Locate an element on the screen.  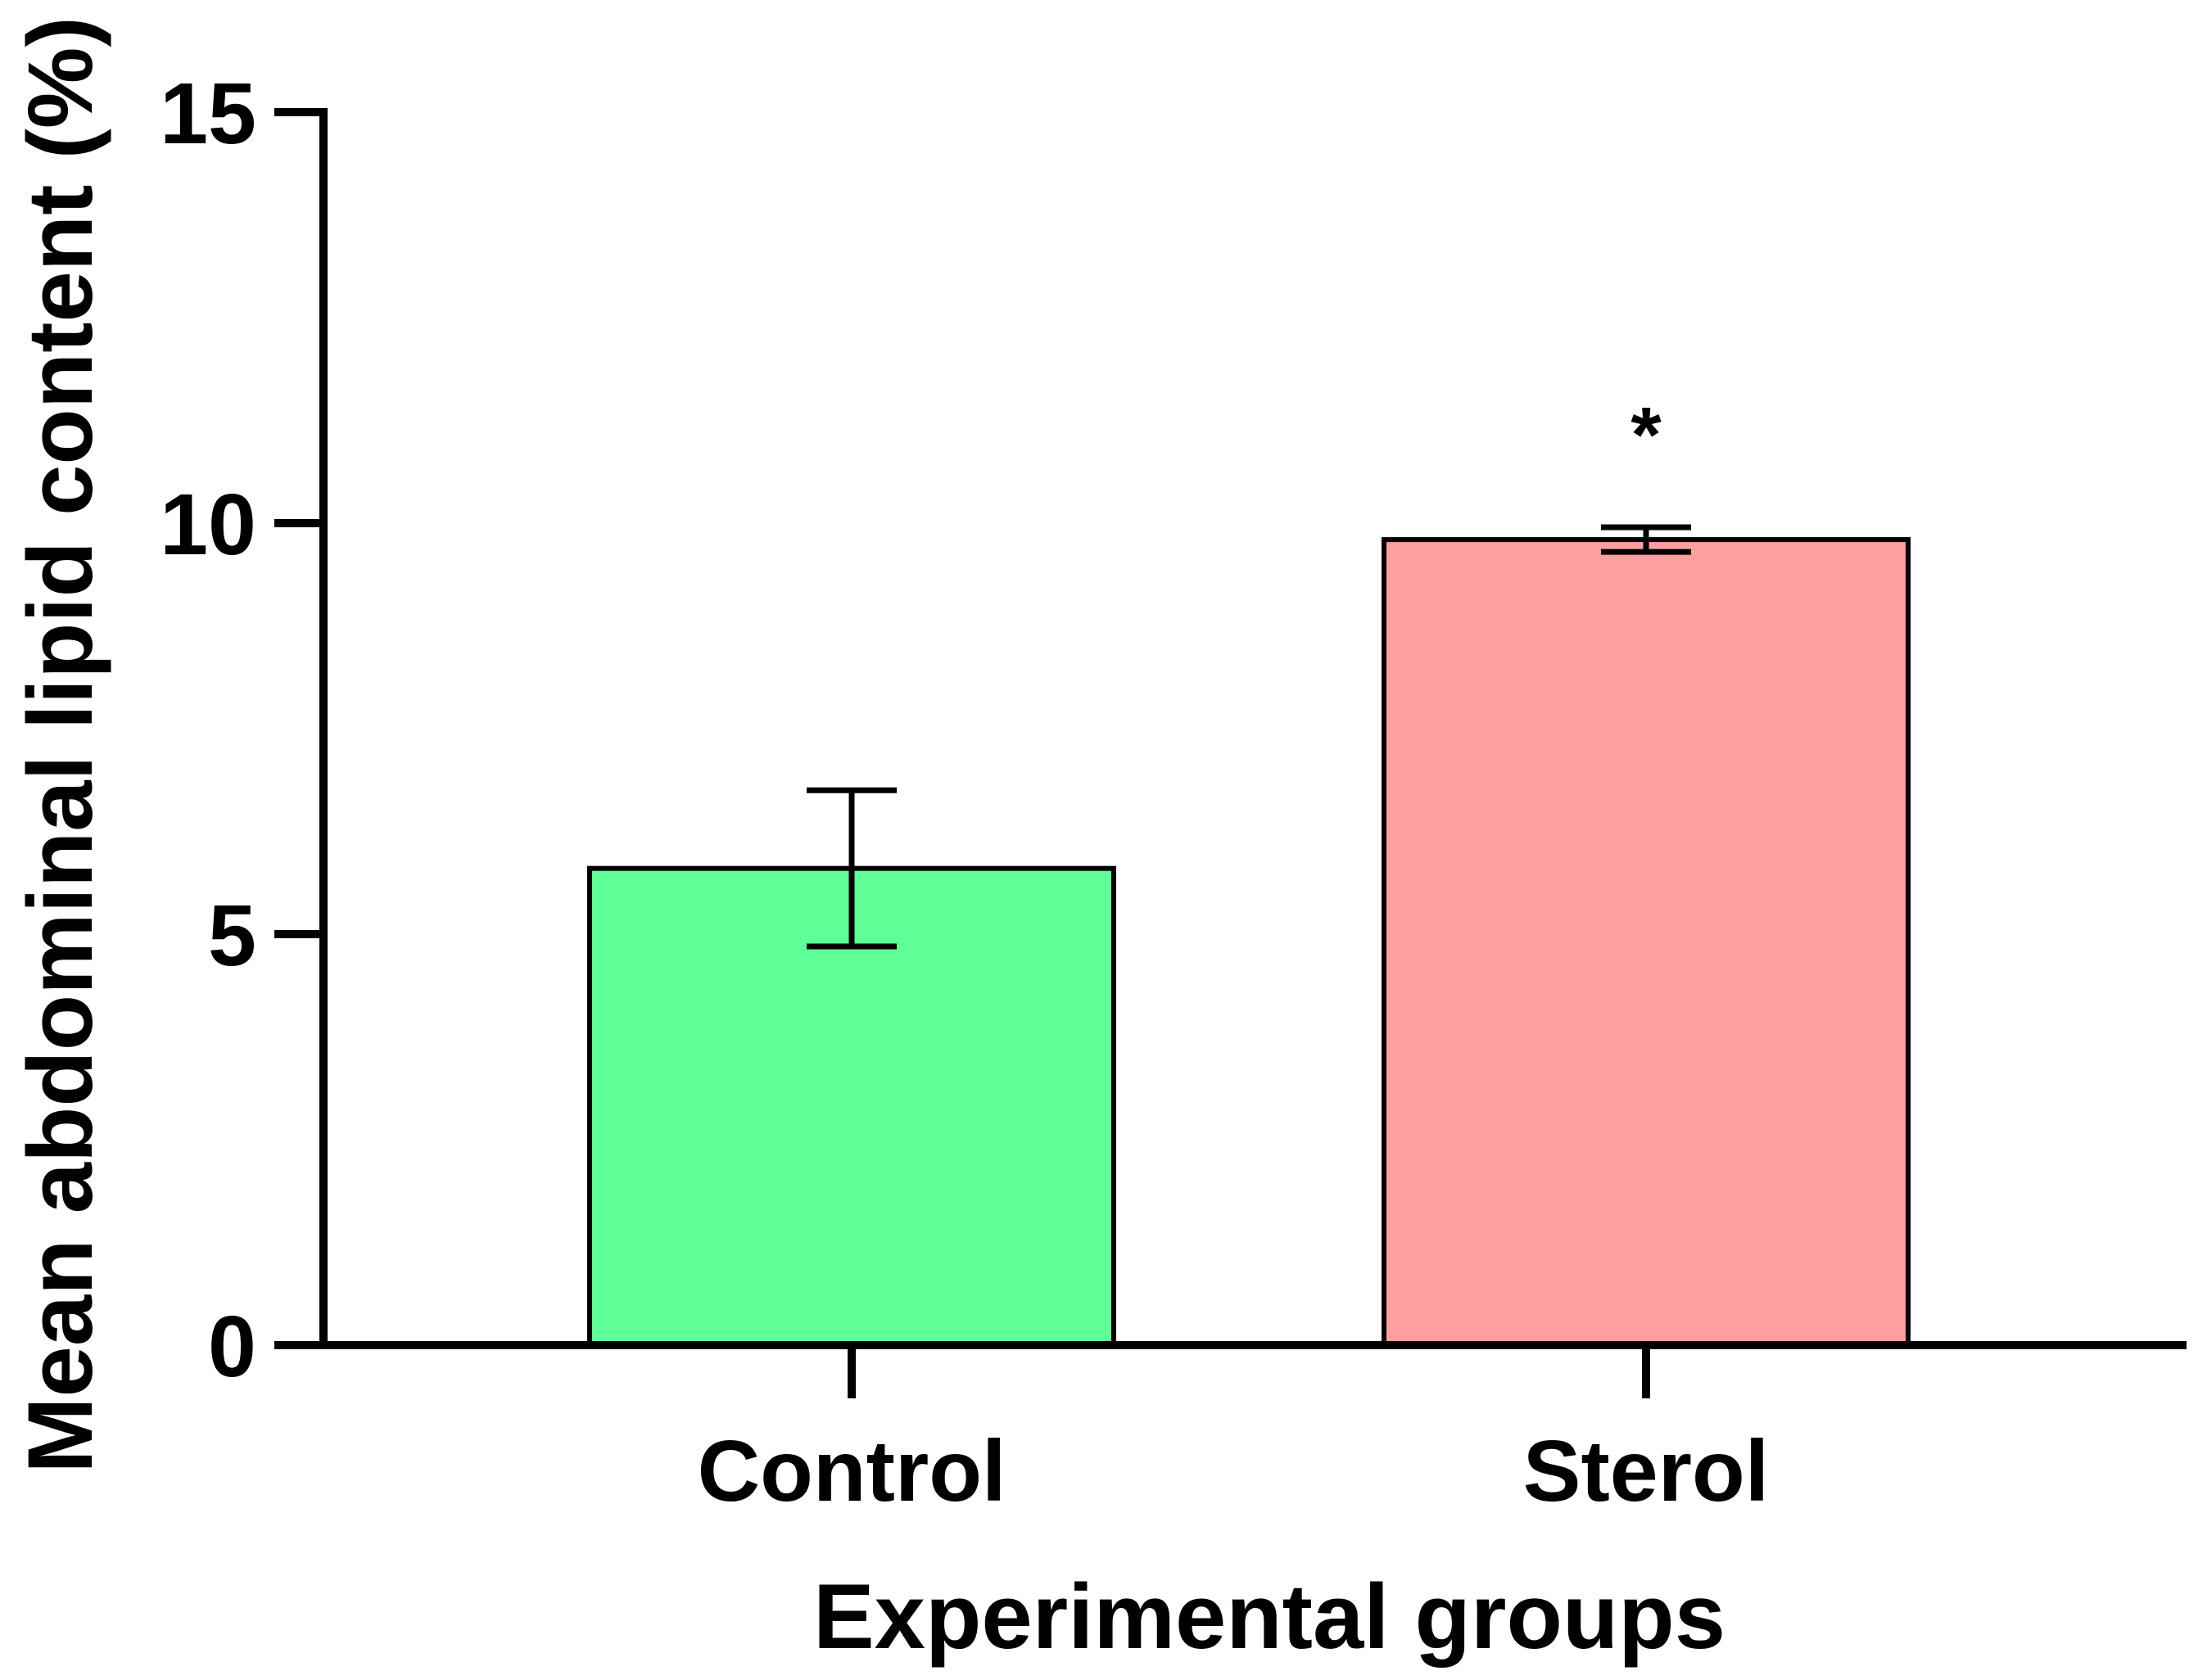
significance-layer: * is located at coordinates (1646, 435).